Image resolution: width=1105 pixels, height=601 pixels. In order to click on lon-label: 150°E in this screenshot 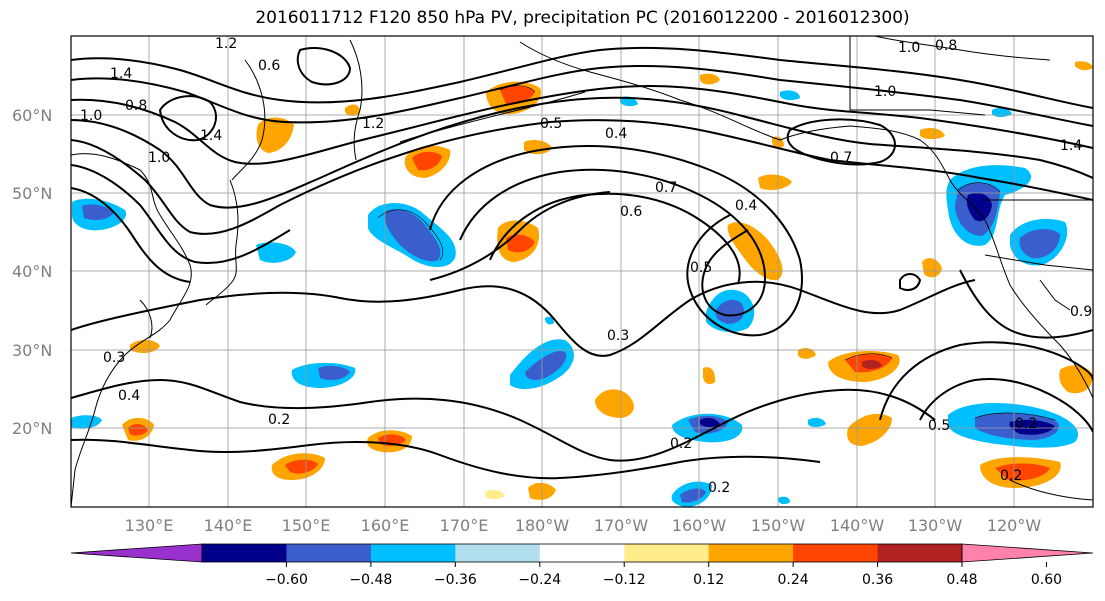, I will do `click(306, 525)`.